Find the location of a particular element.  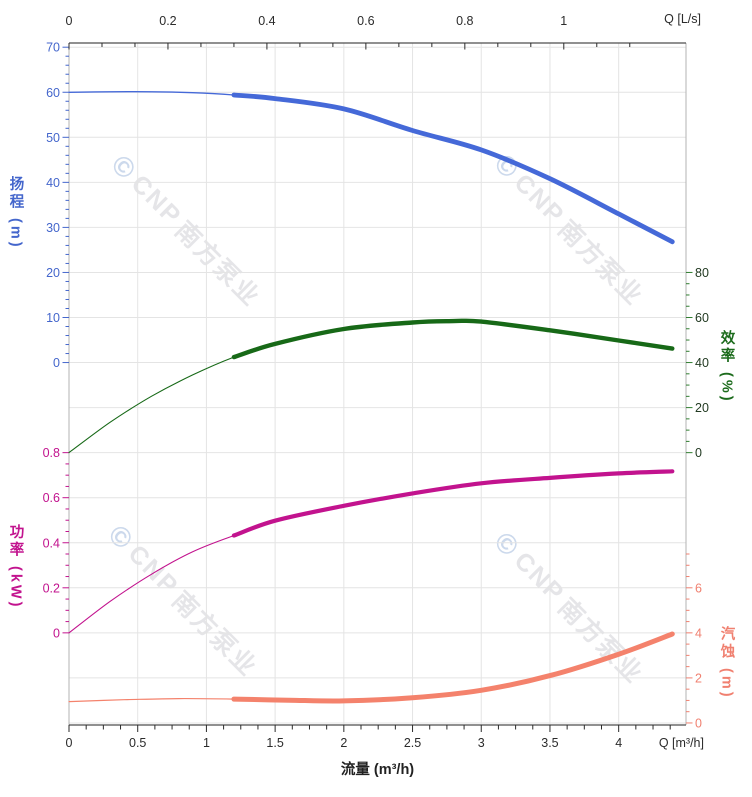

svg-text: 1.5 is located at coordinates (274, 743).